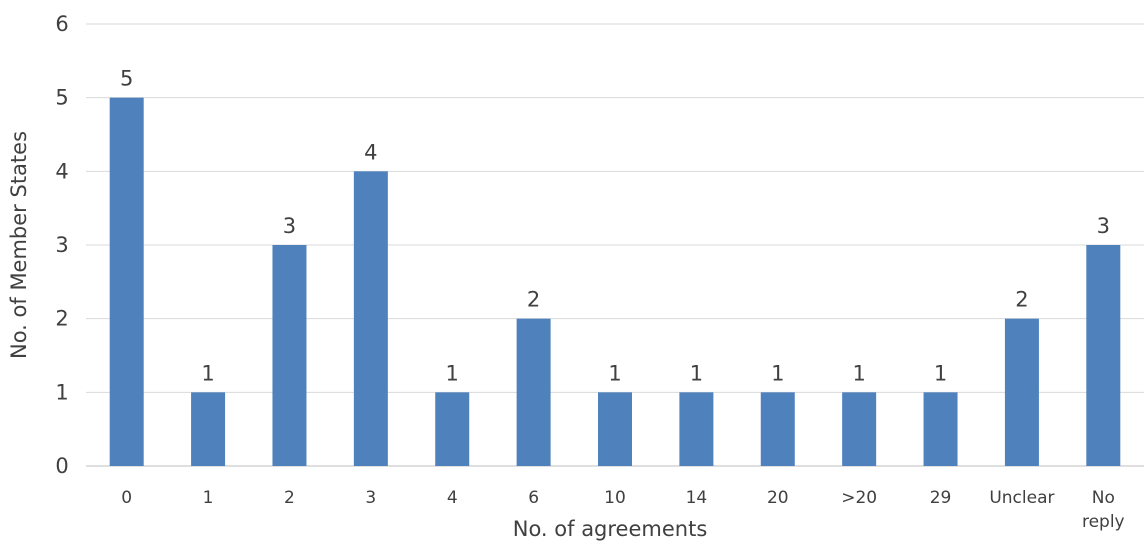 The image size is (1144, 544). Describe the element at coordinates (370, 498) in the screenshot. I see `x-tick-label: 3` at that location.